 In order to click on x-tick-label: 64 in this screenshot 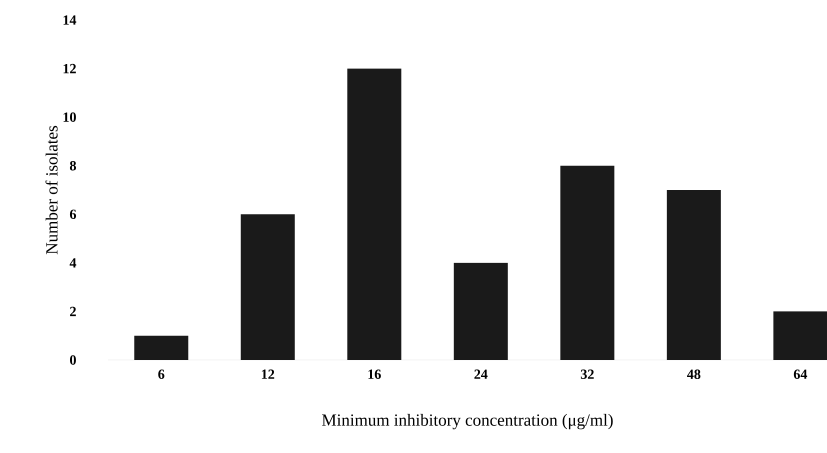, I will do `click(801, 374)`.